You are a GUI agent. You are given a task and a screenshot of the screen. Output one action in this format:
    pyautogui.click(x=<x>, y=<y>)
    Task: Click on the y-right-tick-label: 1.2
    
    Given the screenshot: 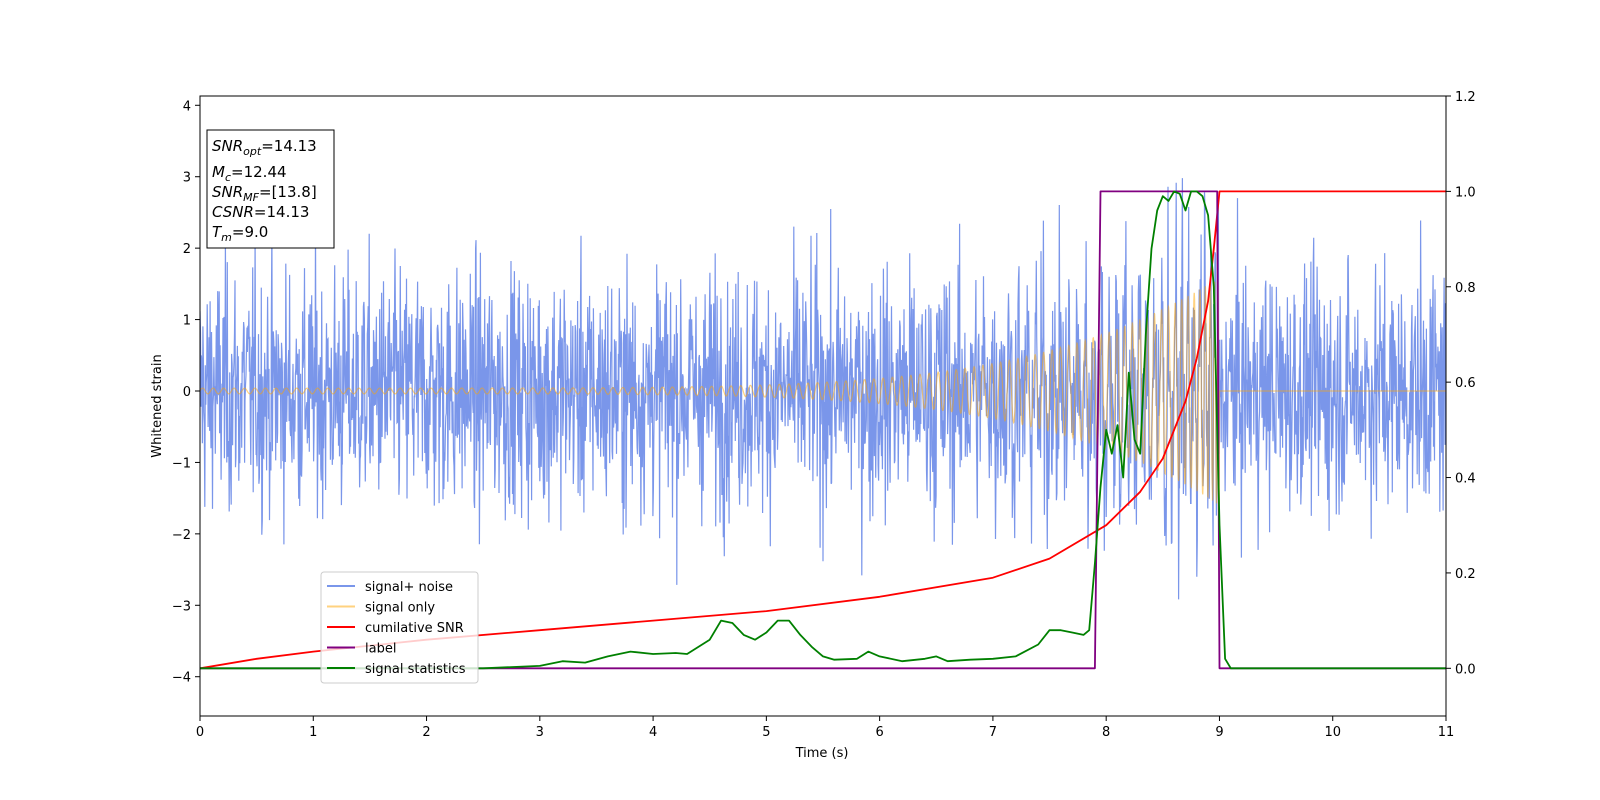 What is the action you would take?
    pyautogui.click(x=1465, y=97)
    